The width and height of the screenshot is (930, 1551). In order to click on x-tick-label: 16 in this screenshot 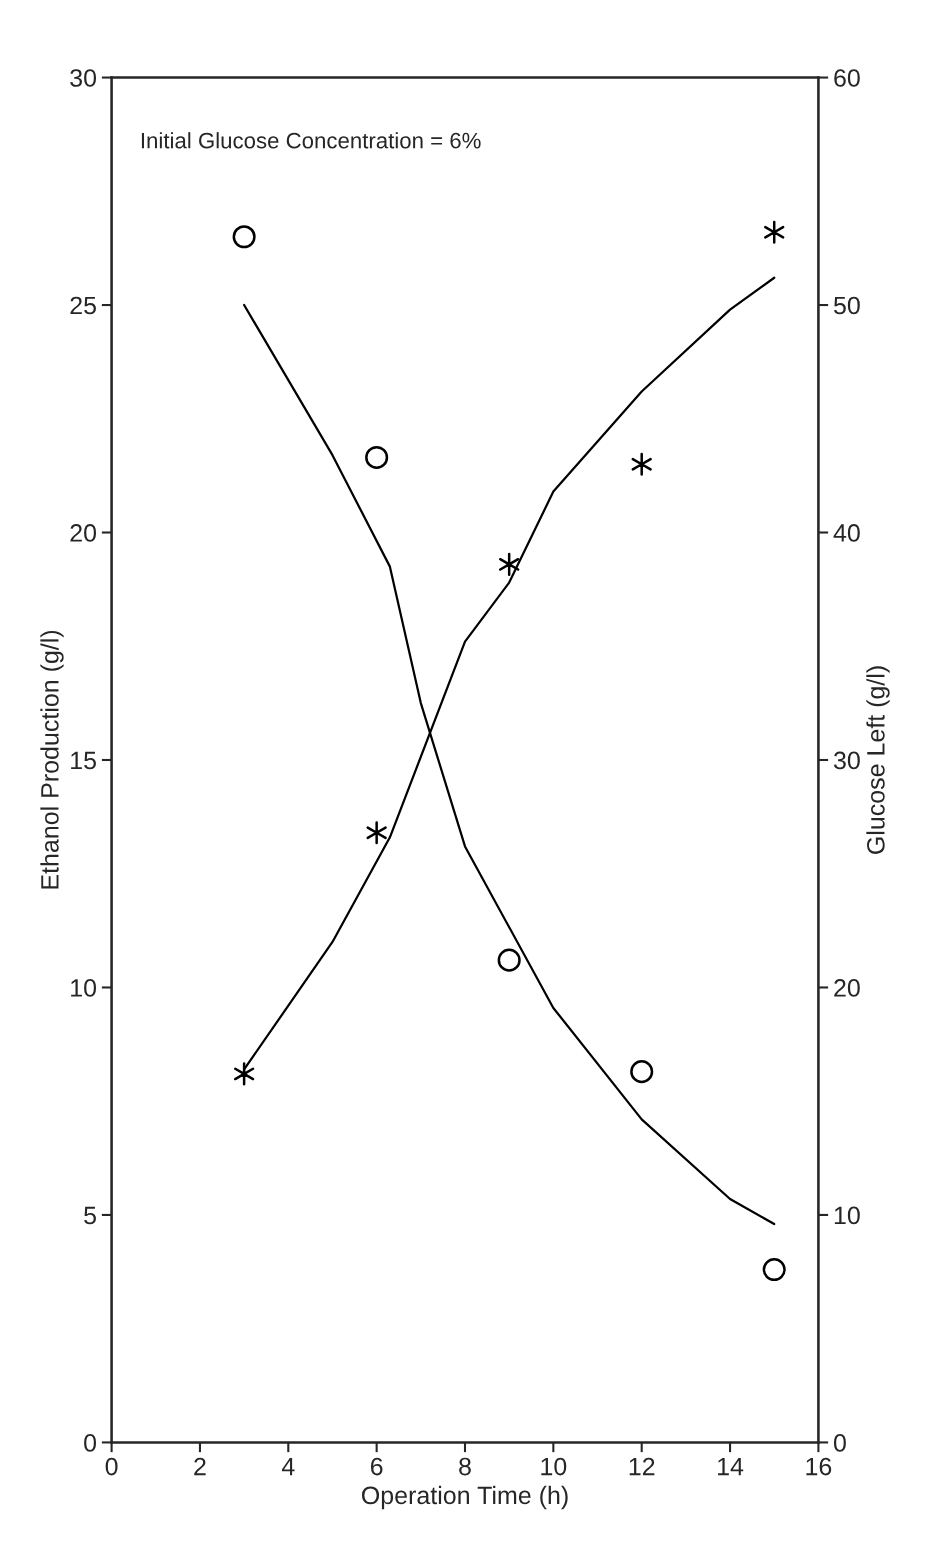, I will do `click(819, 1466)`.